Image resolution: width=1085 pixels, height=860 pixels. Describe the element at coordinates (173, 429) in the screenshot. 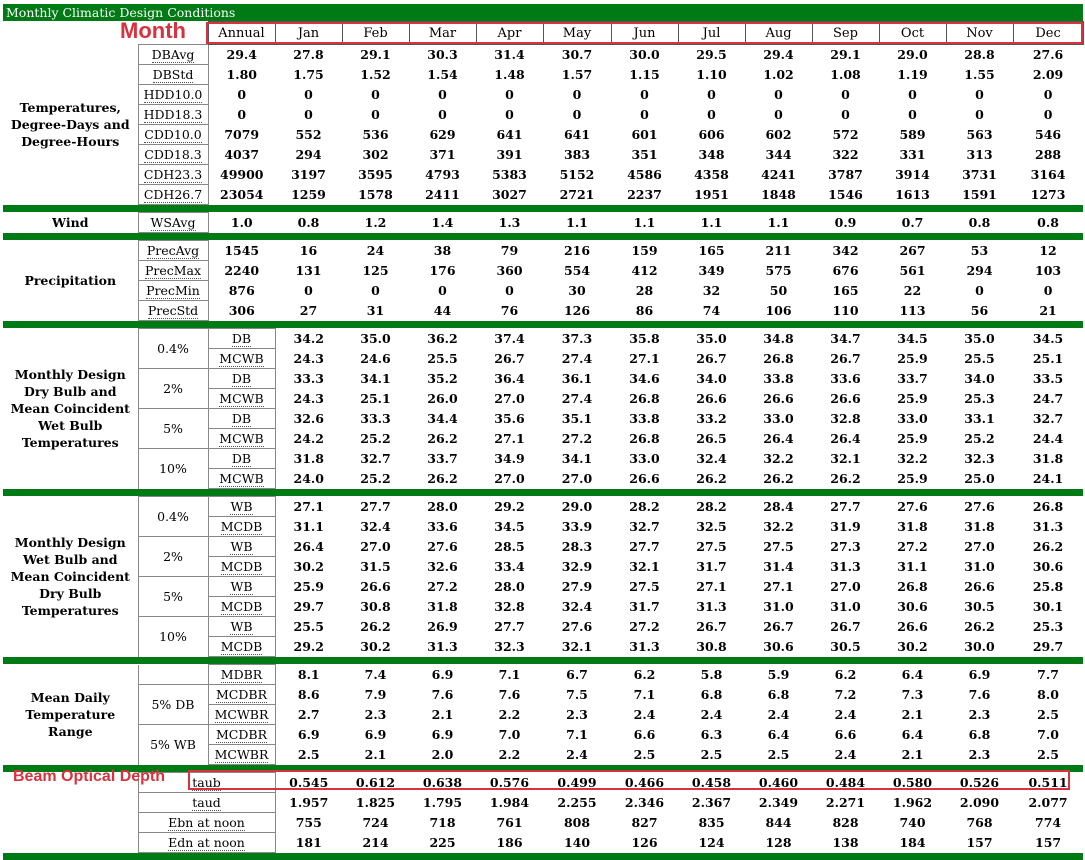

I see `percentile-label: 5%` at that location.